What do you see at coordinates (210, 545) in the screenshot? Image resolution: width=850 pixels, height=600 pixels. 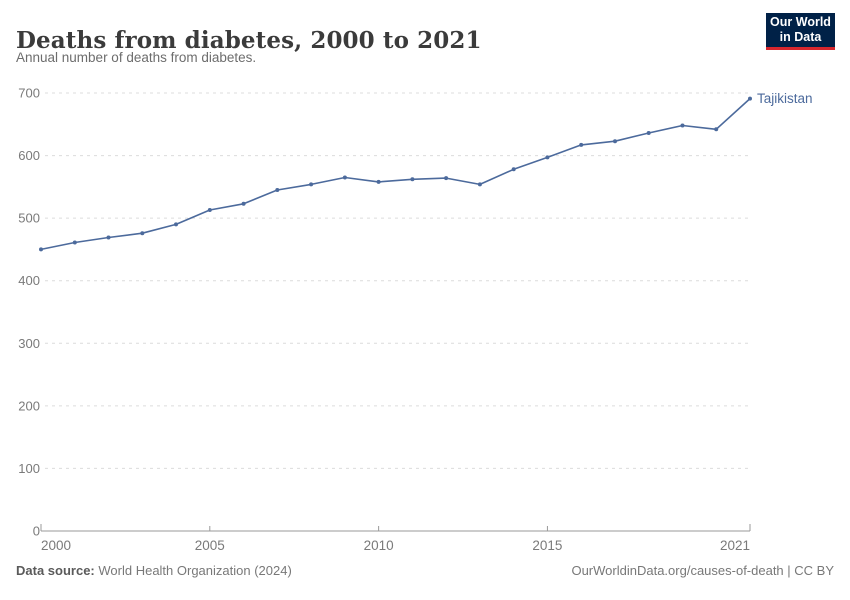 I see `x-tick-label: 2005` at bounding box center [210, 545].